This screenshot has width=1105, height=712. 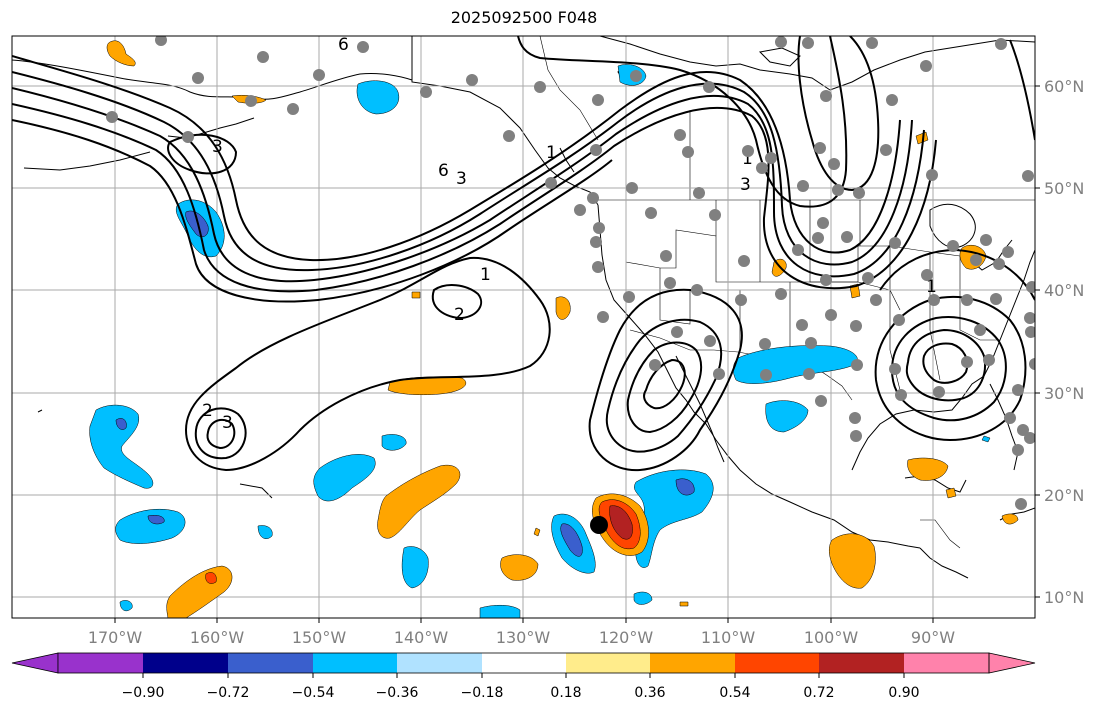 What do you see at coordinates (933, 637) in the screenshot?
I see `lon-tick-label: 90°W` at bounding box center [933, 637].